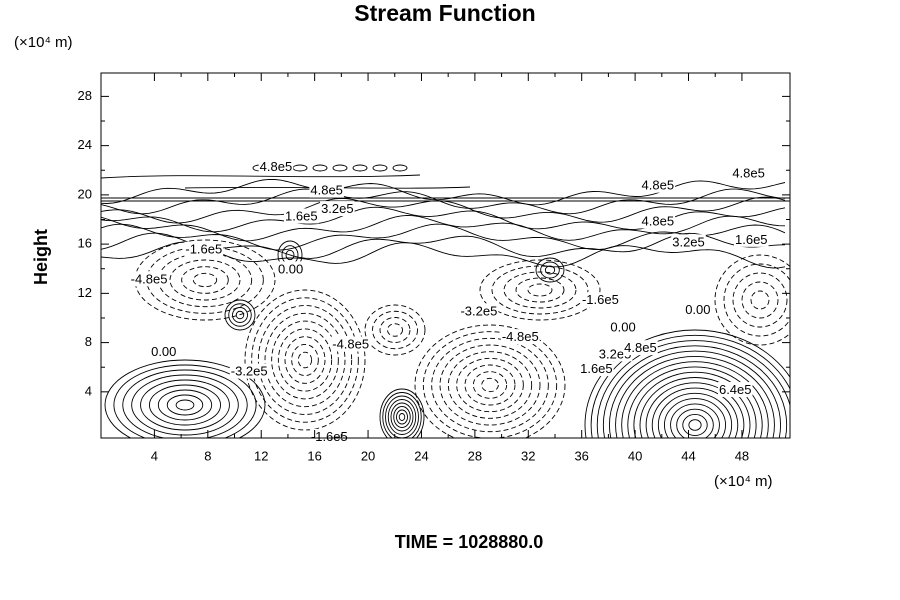 This screenshot has width=900, height=600. Describe the element at coordinates (475, 455) in the screenshot. I see `x-tick-label: 28` at that location.